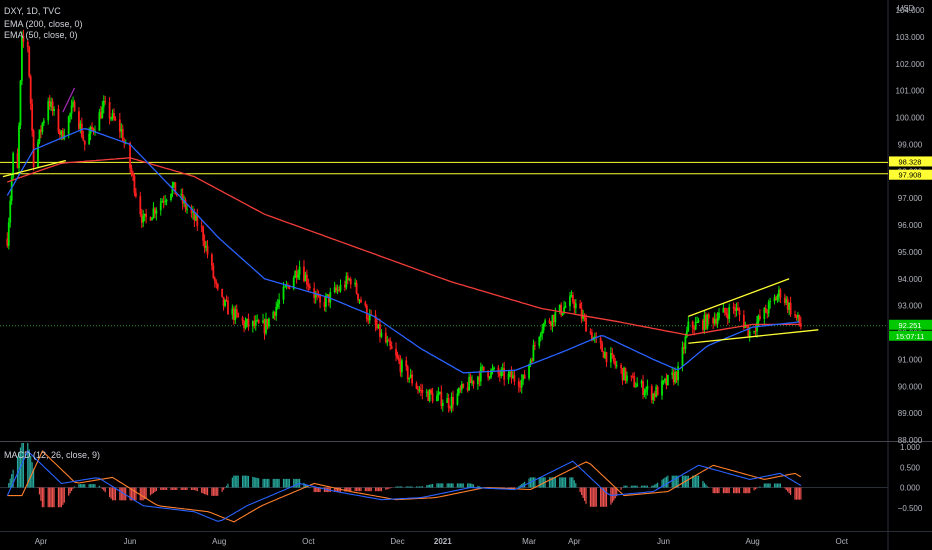  Describe the element at coordinates (910, 413) in the screenshot. I see `price-tick-label: 89.000` at that location.